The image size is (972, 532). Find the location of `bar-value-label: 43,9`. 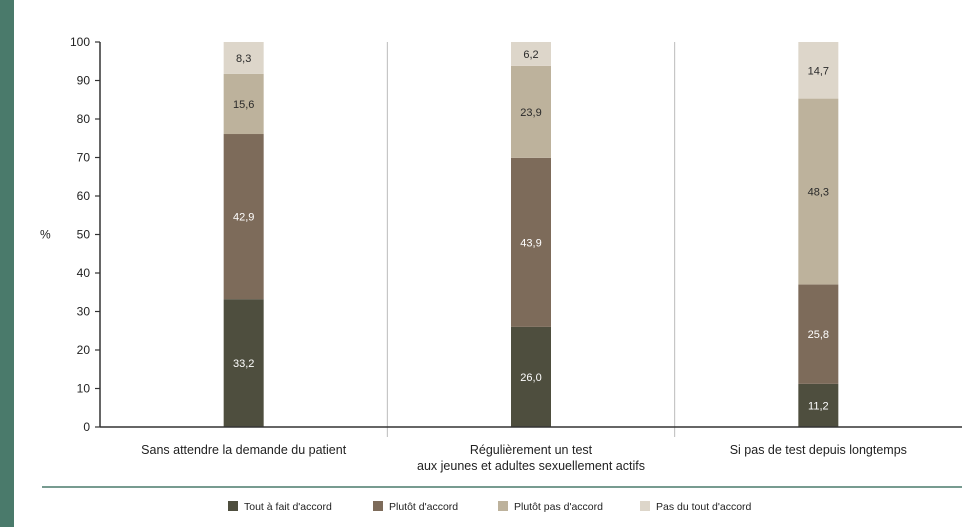

bar-value-label: 43,9 is located at coordinates (530, 243).